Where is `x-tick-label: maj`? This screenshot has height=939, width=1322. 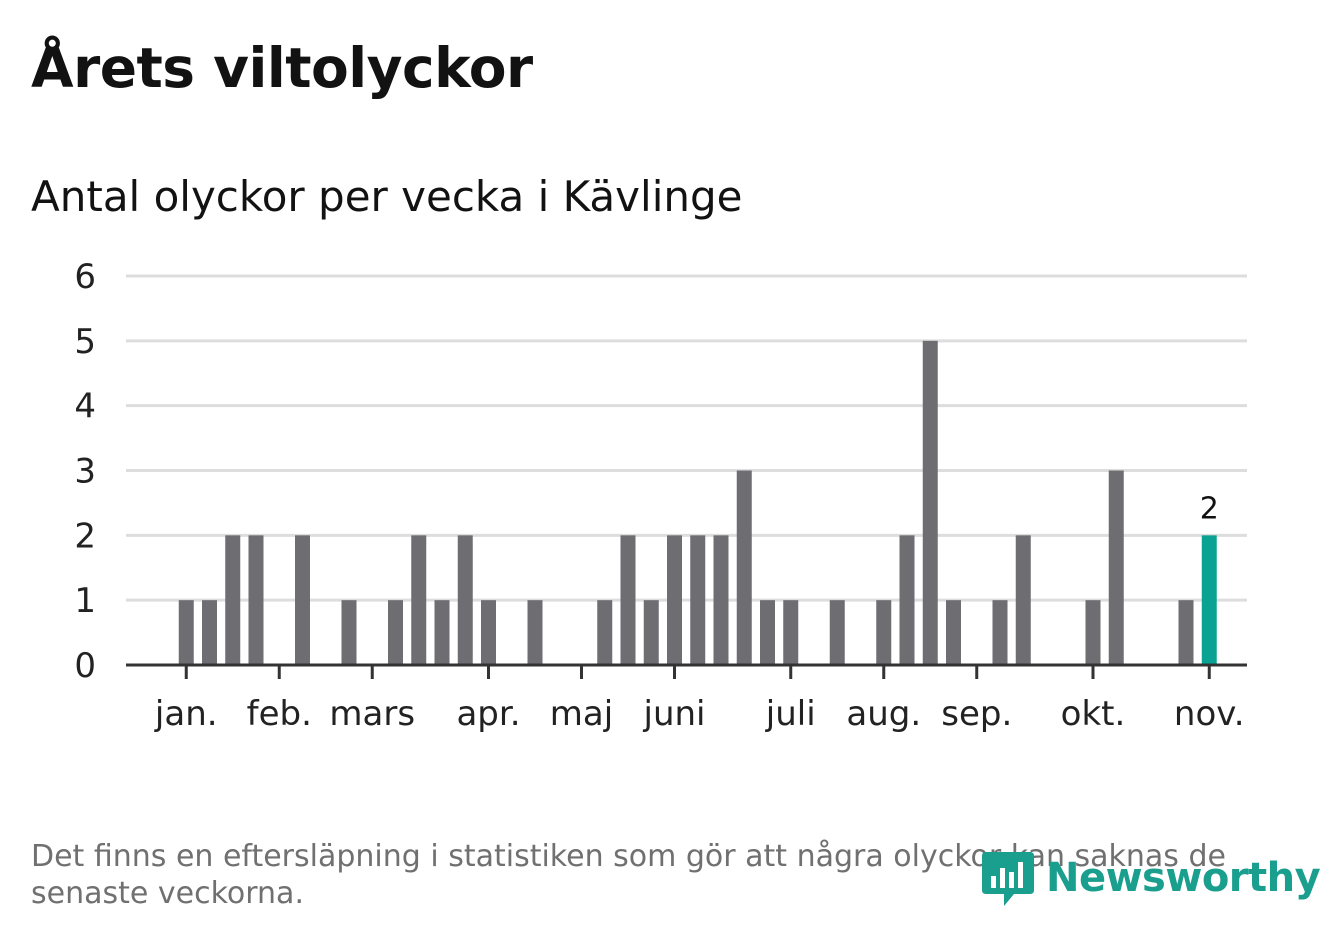 x-tick-label: maj is located at coordinates (581, 714).